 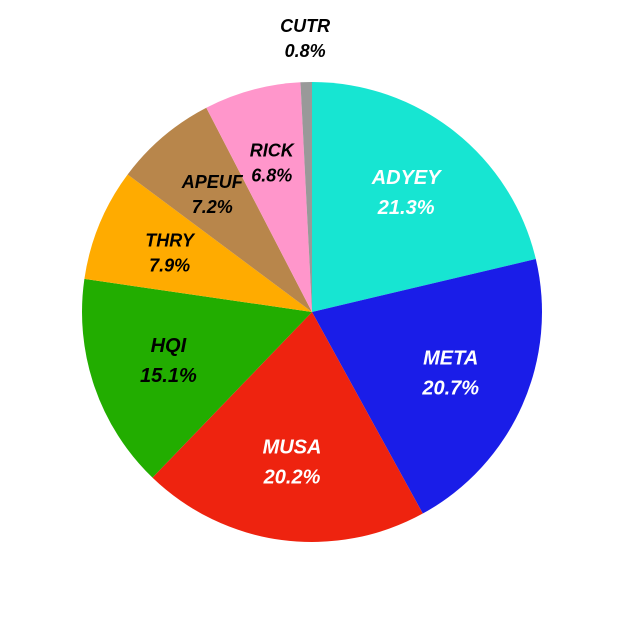 What do you see at coordinates (306, 197) in the screenshot?
I see `pie-slice-cutr` at bounding box center [306, 197].